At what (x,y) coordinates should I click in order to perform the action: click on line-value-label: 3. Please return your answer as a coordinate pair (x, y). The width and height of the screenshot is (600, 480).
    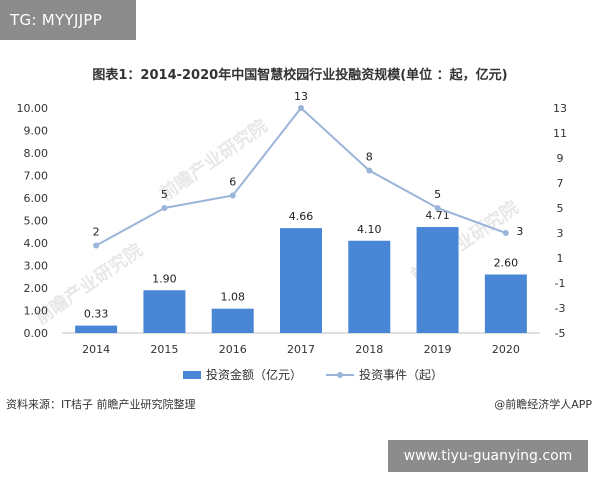
    Looking at the image, I should click on (519, 231).